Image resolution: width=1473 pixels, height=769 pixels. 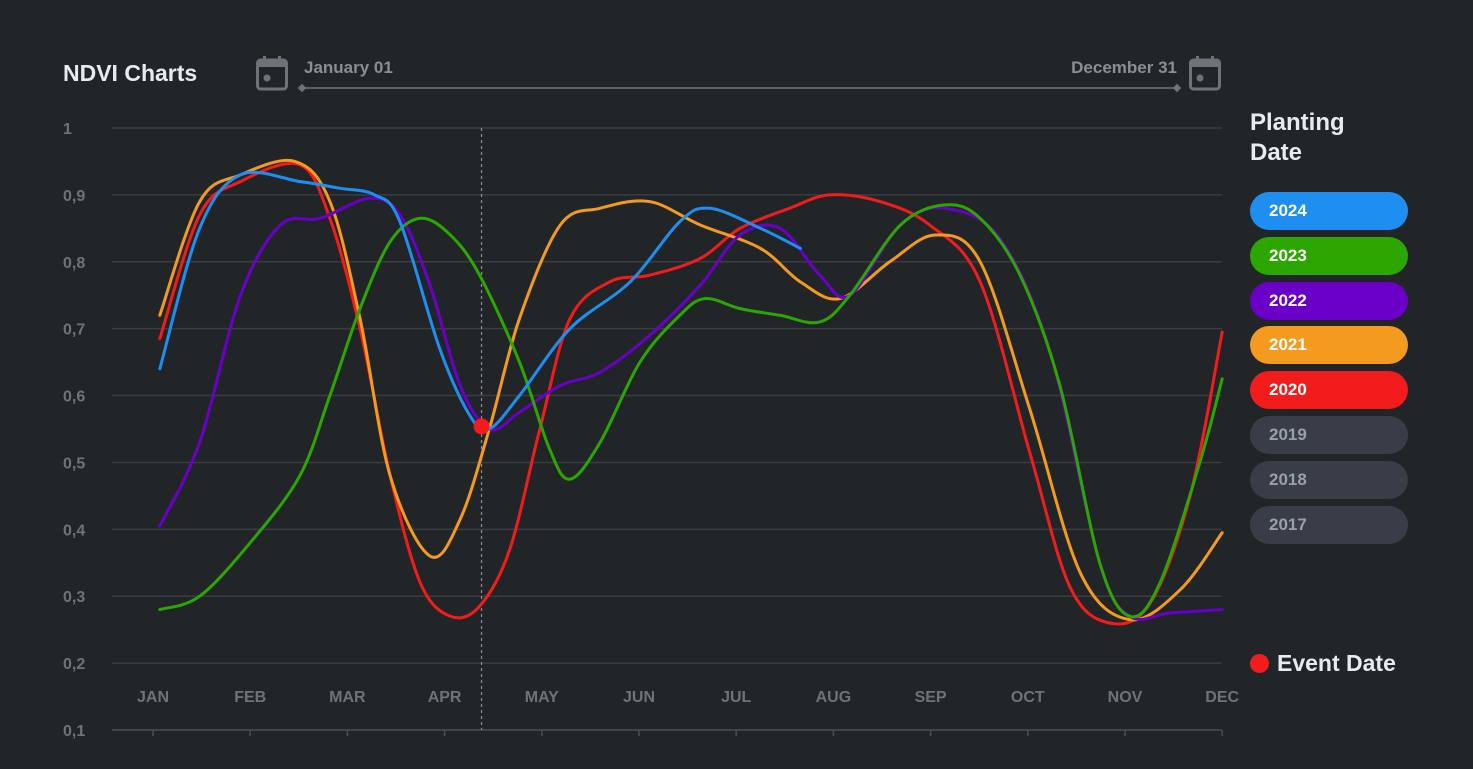 I want to click on legend-item-label: 2017, so click(x=1288, y=524).